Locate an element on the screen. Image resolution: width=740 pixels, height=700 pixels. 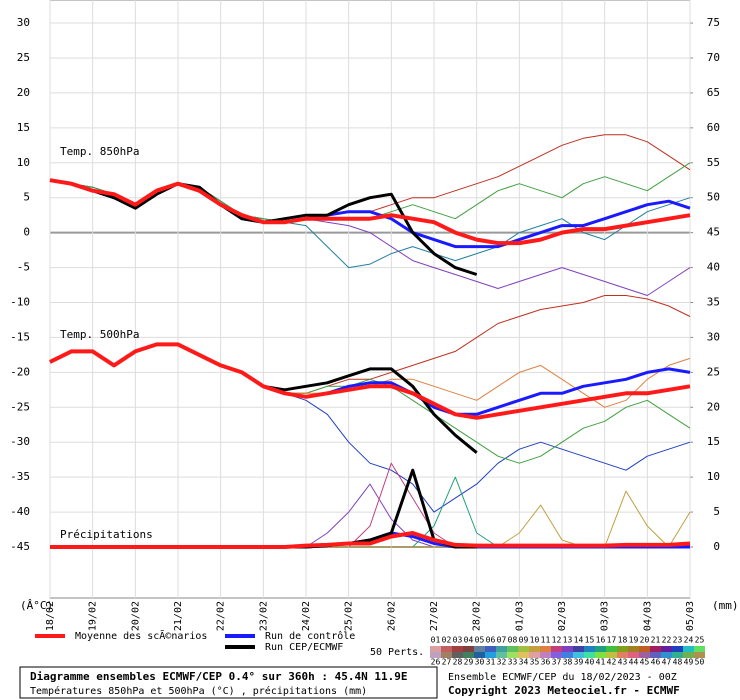
pert-label: 40 is located at coordinates (590, 662).